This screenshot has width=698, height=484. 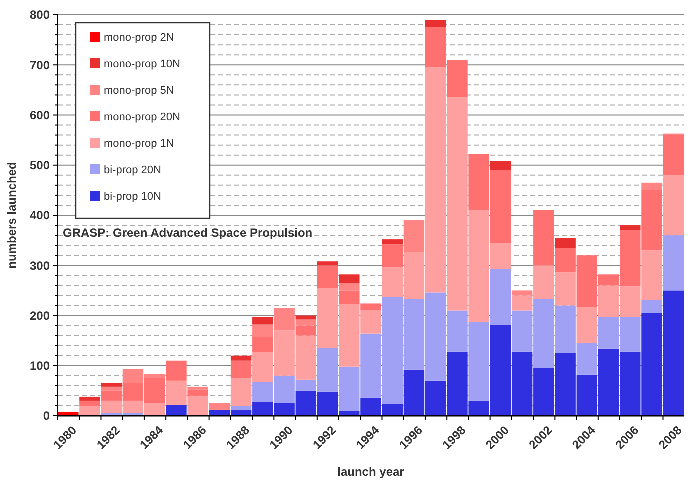 I want to click on annotation: GRASP: Green Advanced Space Propulsion, so click(x=188, y=233).